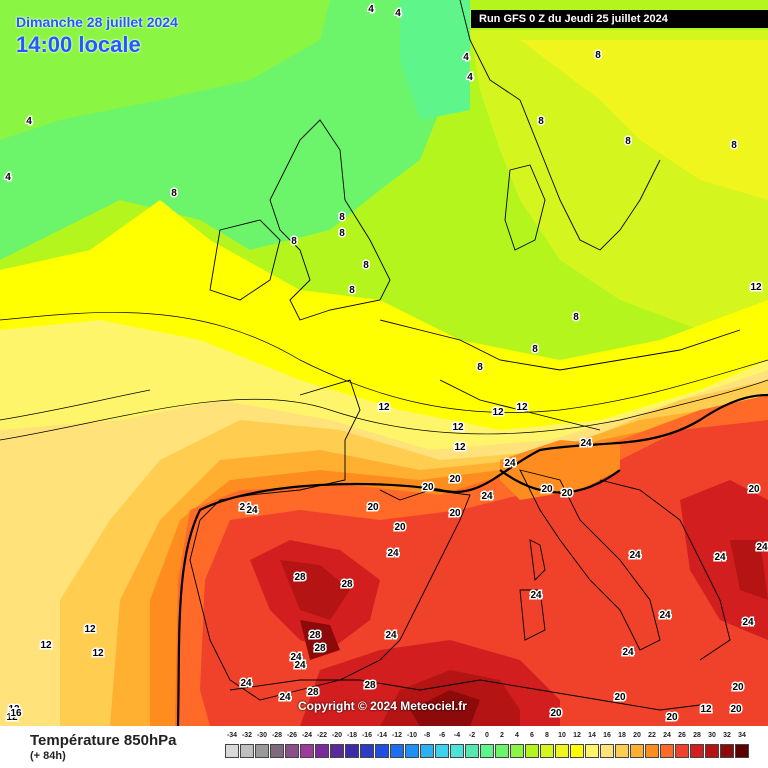 This screenshot has width=768, height=768. I want to click on legend-tick-label: -10, so click(412, 735).